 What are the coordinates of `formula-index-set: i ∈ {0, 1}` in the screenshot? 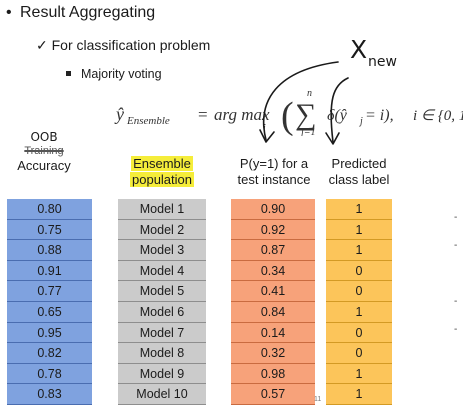 It's located at (438, 116).